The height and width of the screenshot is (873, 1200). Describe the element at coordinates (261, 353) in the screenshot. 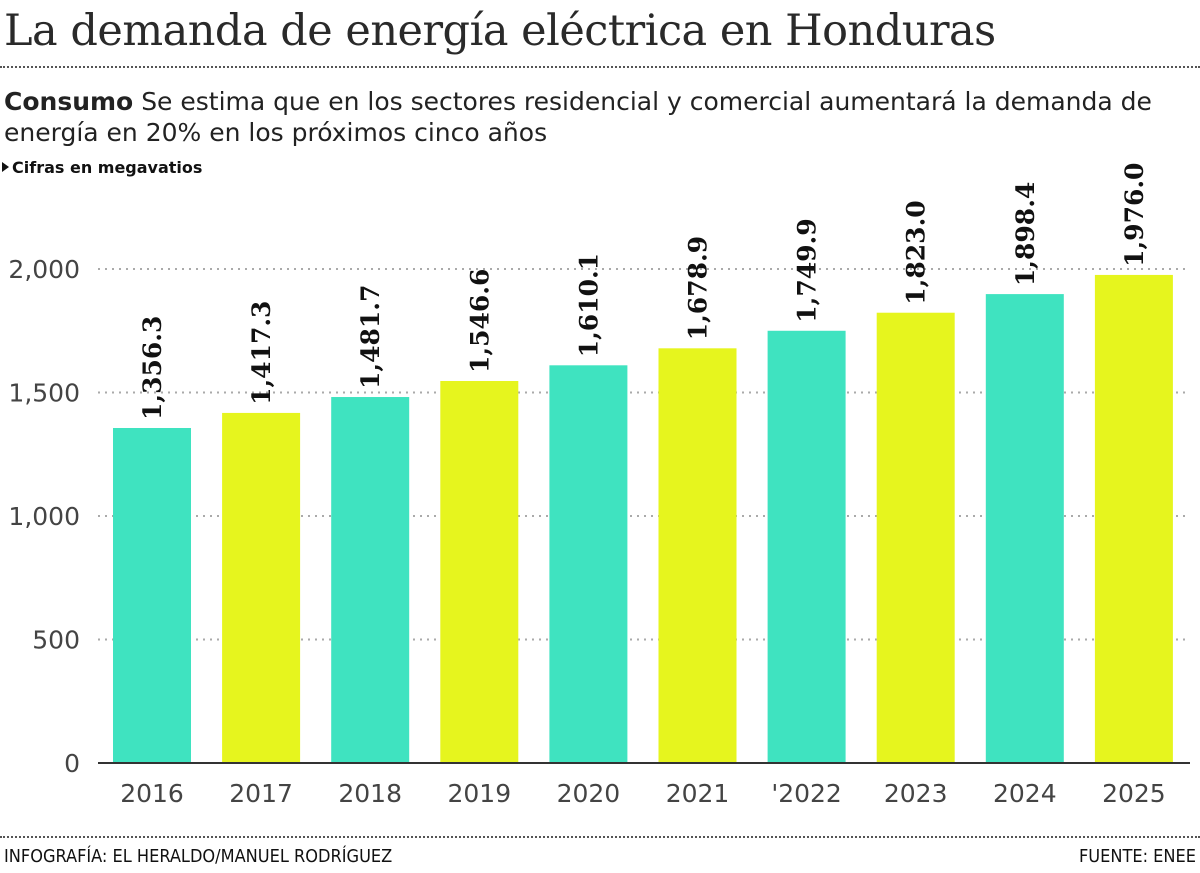

I see `bar-value-label: 1,417.3` at that location.